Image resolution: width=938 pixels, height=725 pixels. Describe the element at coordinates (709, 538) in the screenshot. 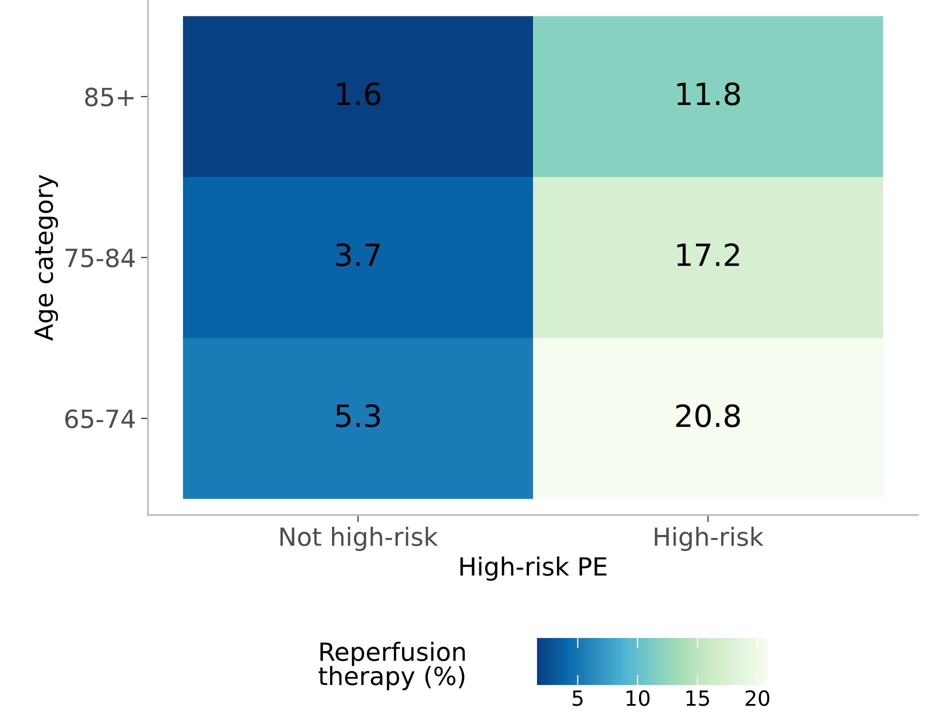

I see `x-tick-label: High-risk` at that location.